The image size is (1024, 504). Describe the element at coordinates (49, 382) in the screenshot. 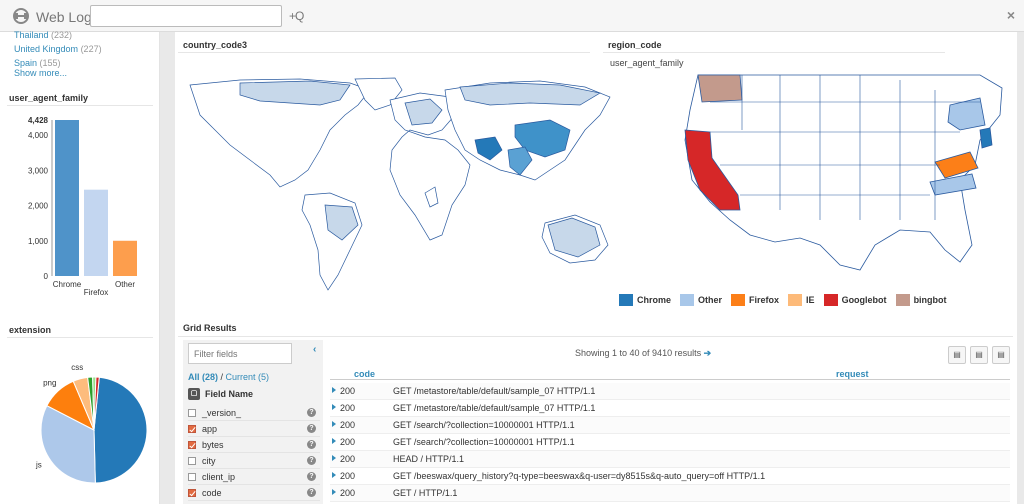

I see `pie-label: png` at that location.